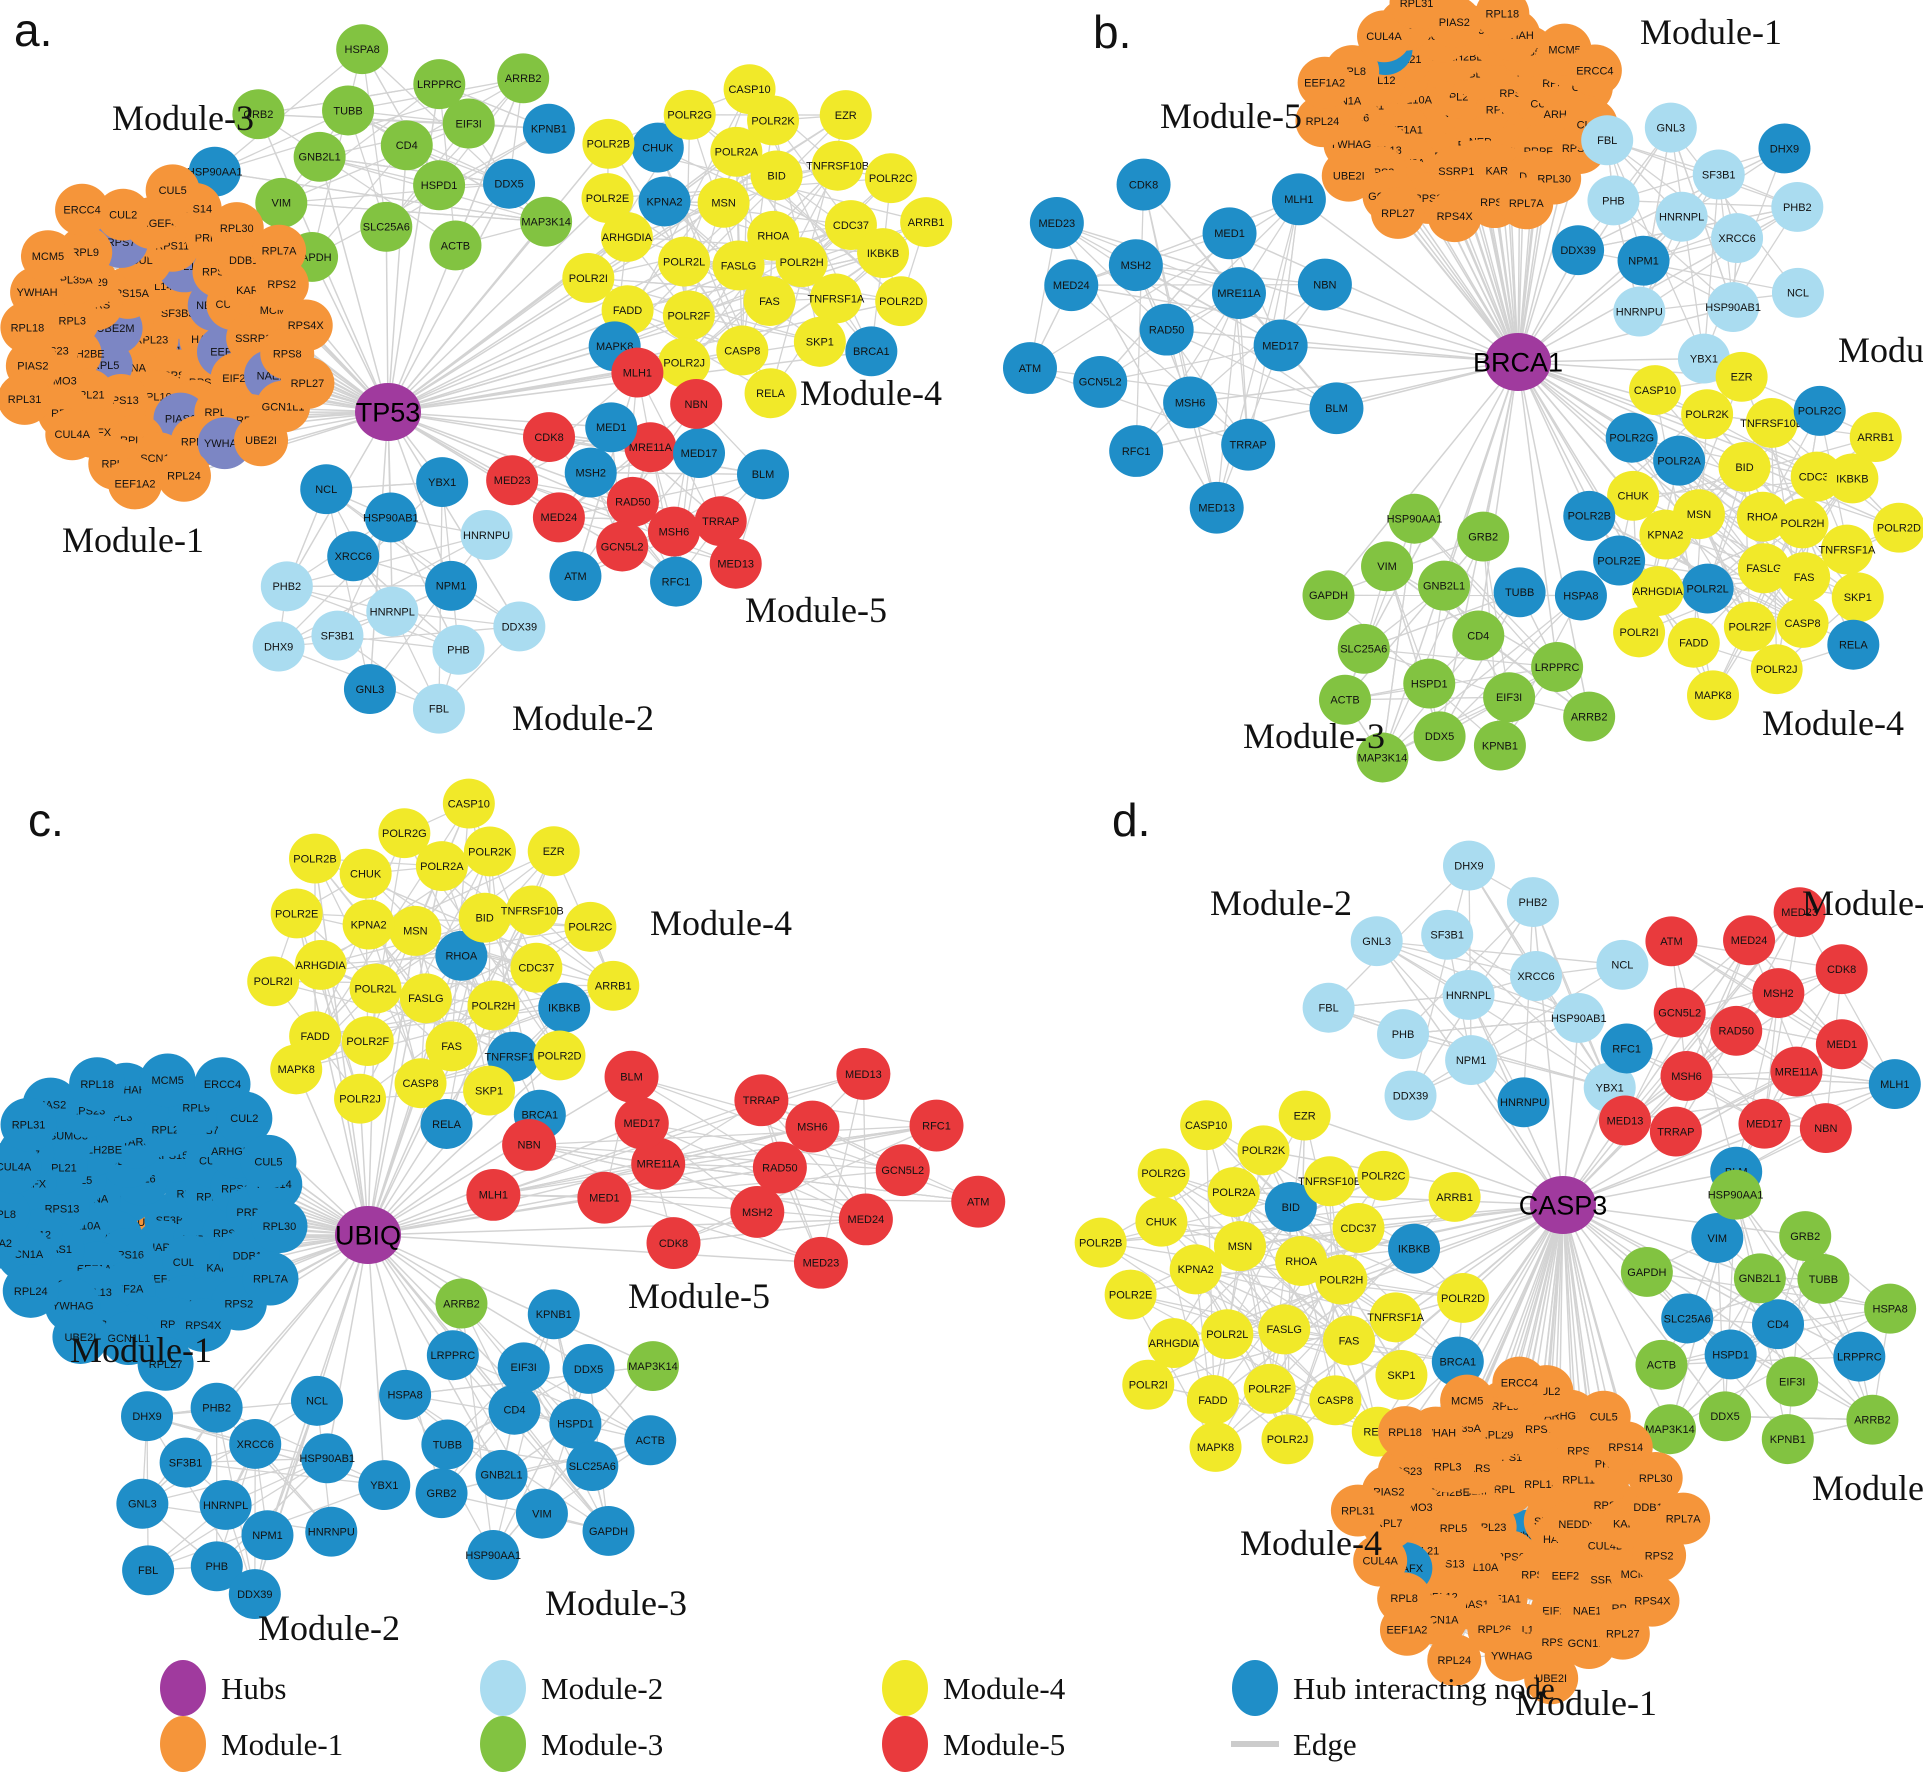  Describe the element at coordinates (442, 482) in the screenshot. I see `node-YBX1: YBX1` at that location.